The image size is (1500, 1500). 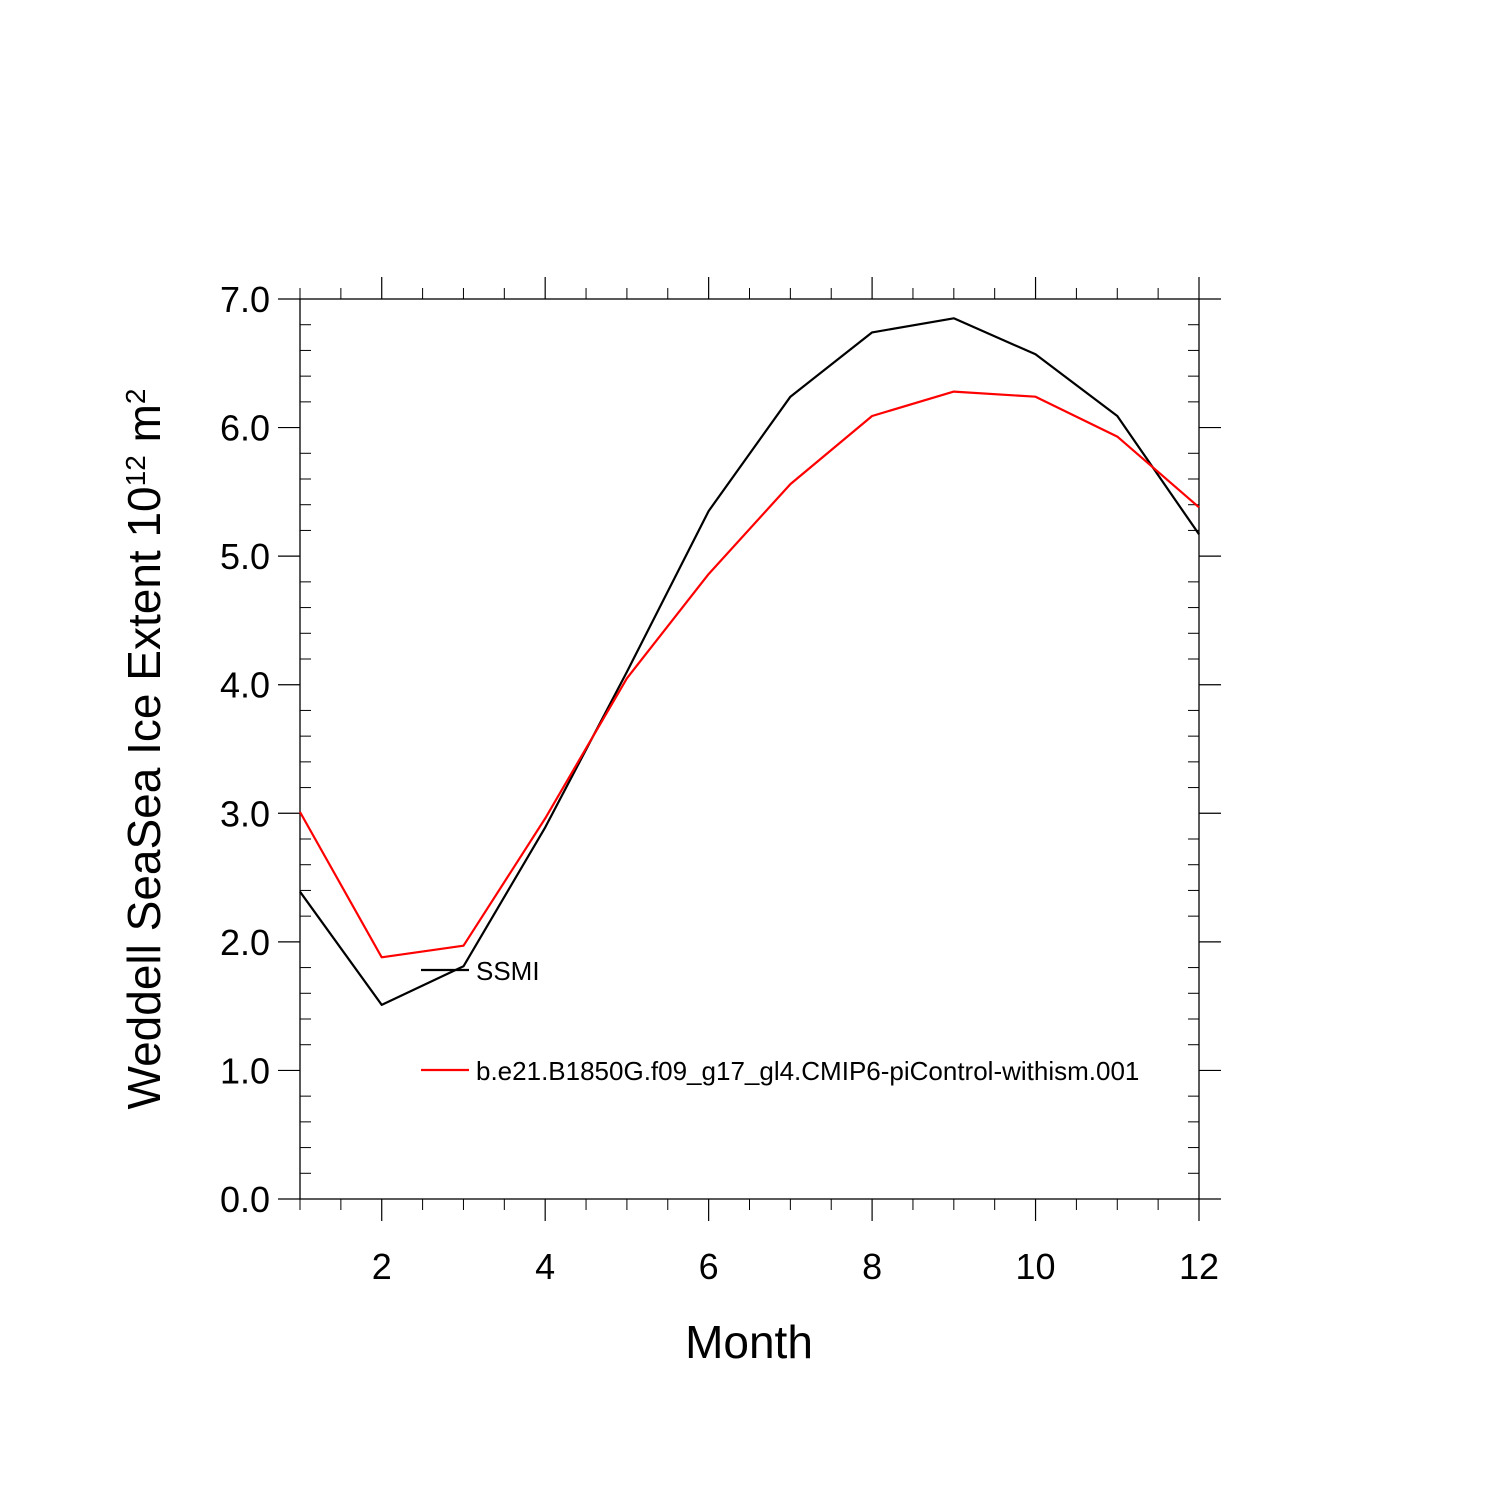 What do you see at coordinates (245, 1199) in the screenshot?
I see `y-tick-label: 0.0` at bounding box center [245, 1199].